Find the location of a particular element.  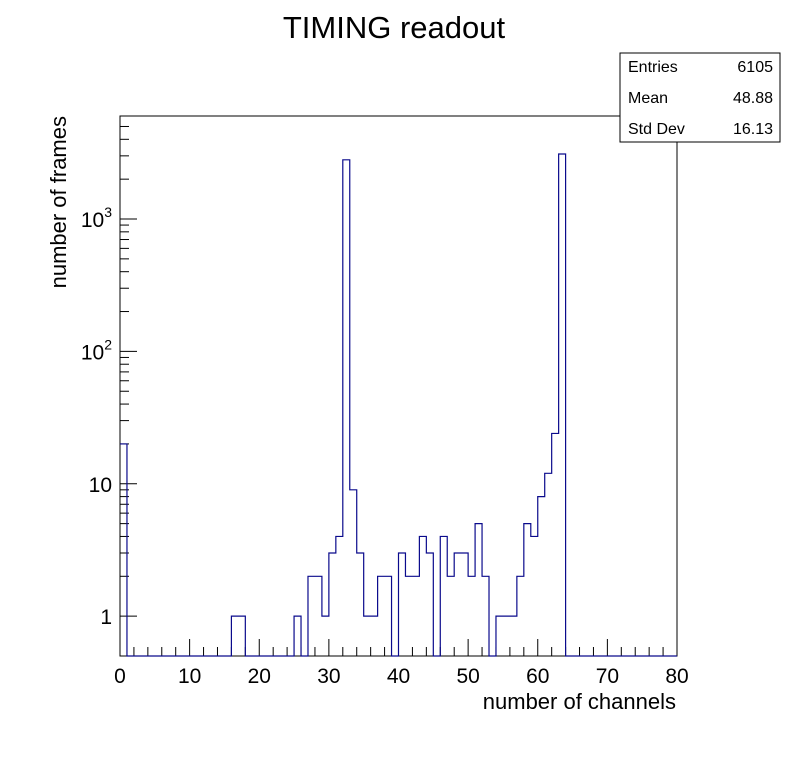

y-tick-label: 1 is located at coordinates (106, 617).